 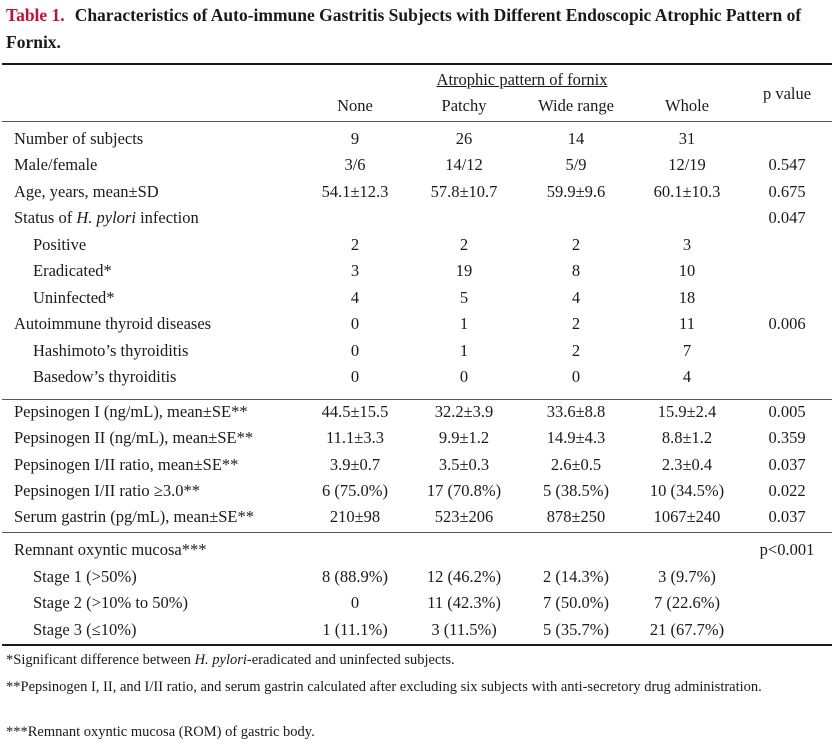 What do you see at coordinates (687, 191) in the screenshot?
I see `table-cell: 60.1±10.3` at bounding box center [687, 191].